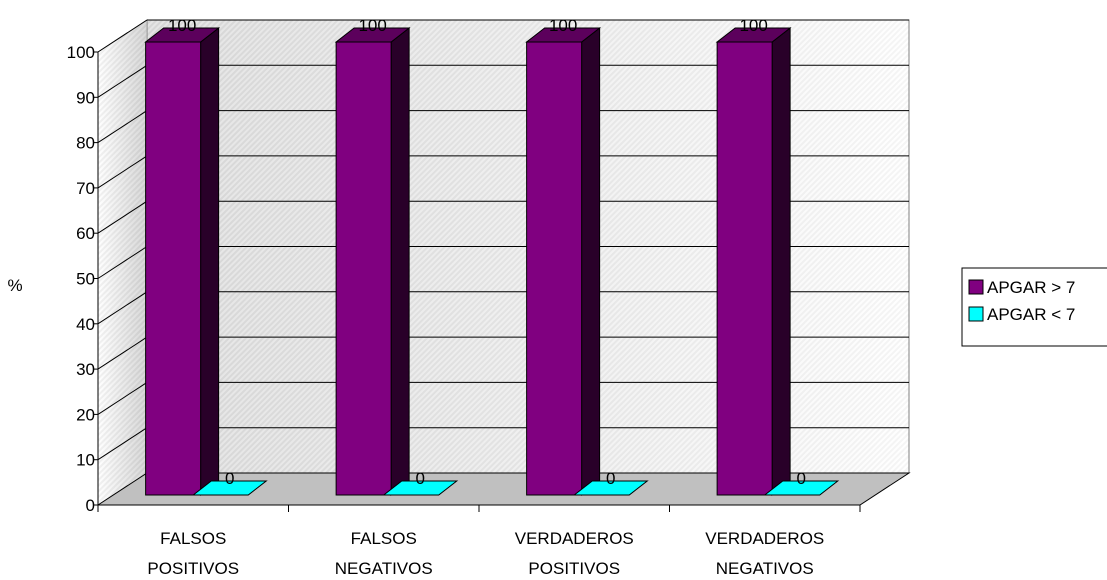  What do you see at coordinates (85, 460) in the screenshot?
I see `y-tick-label: 10` at bounding box center [85, 460].